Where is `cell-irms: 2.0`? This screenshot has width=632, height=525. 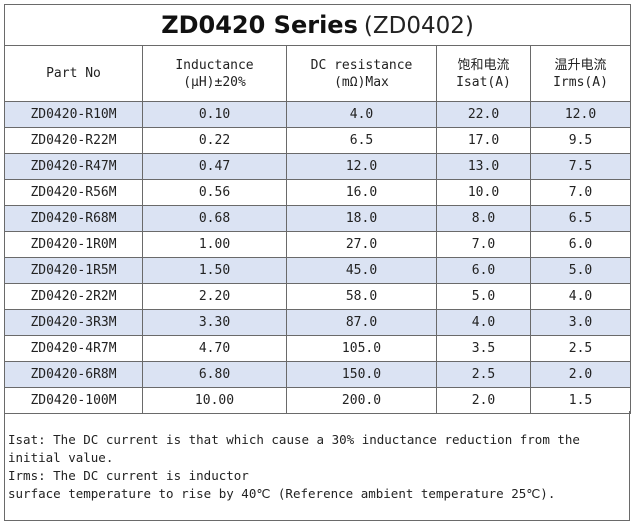
cell-irms: 2.0 is located at coordinates (580, 374).